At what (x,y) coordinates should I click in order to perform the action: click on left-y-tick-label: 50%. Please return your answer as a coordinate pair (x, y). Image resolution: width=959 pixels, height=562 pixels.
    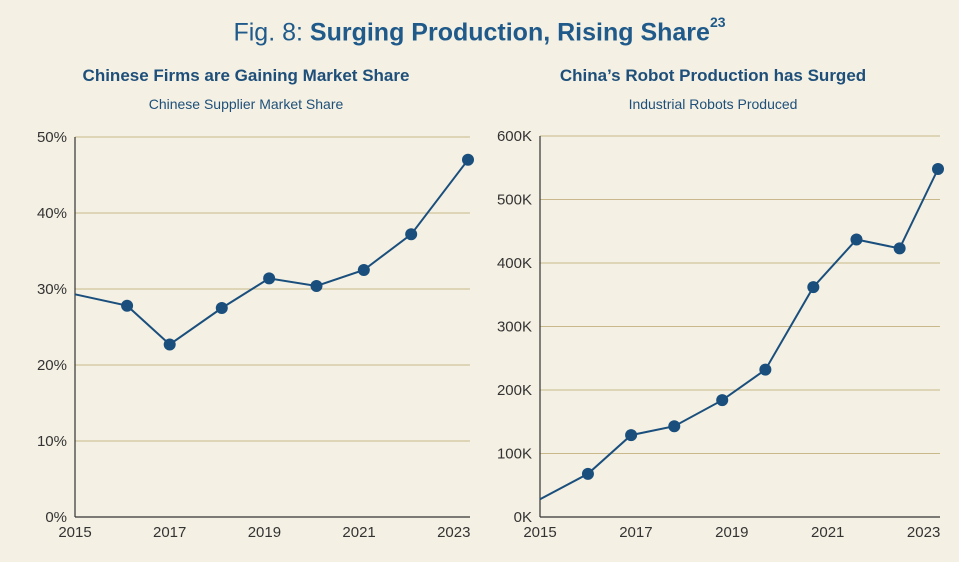
    Looking at the image, I should click on (52, 137).